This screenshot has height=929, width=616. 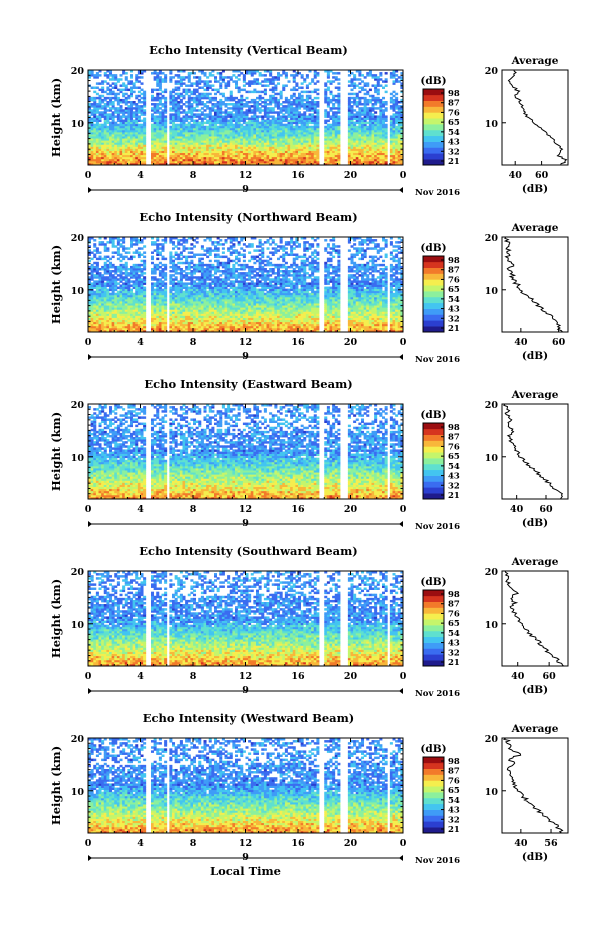 What do you see at coordinates (433, 92) in the screenshot?
I see `colorbar-segment` at bounding box center [433, 92].